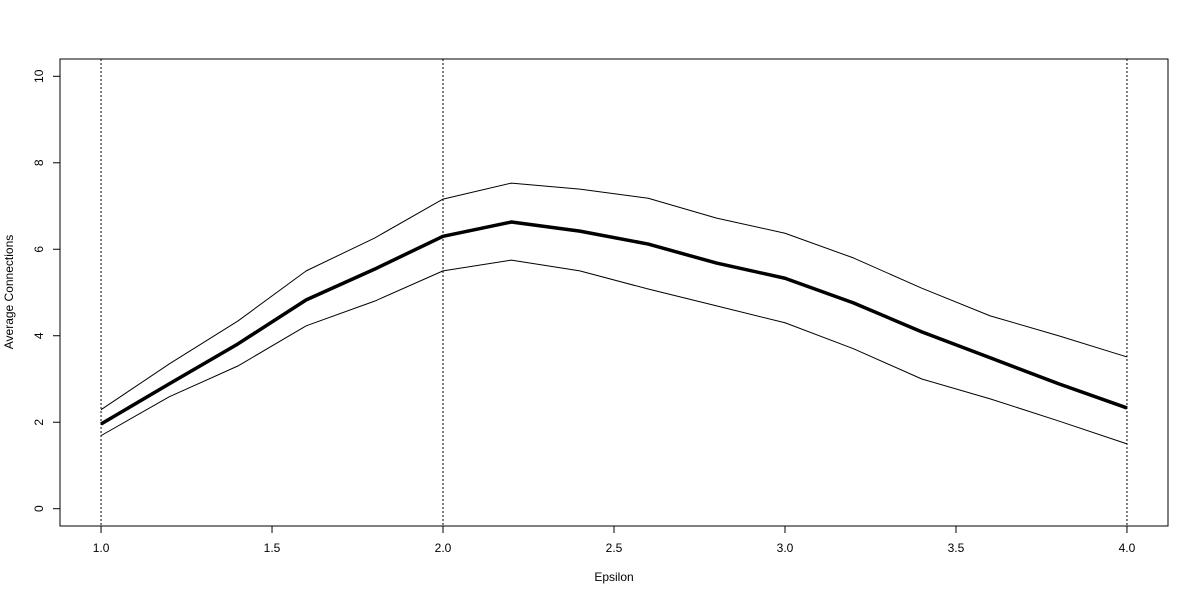 Image resolution: width=1200 pixels, height=600 pixels. I want to click on x-tick-label: 3.0, so click(785, 548).